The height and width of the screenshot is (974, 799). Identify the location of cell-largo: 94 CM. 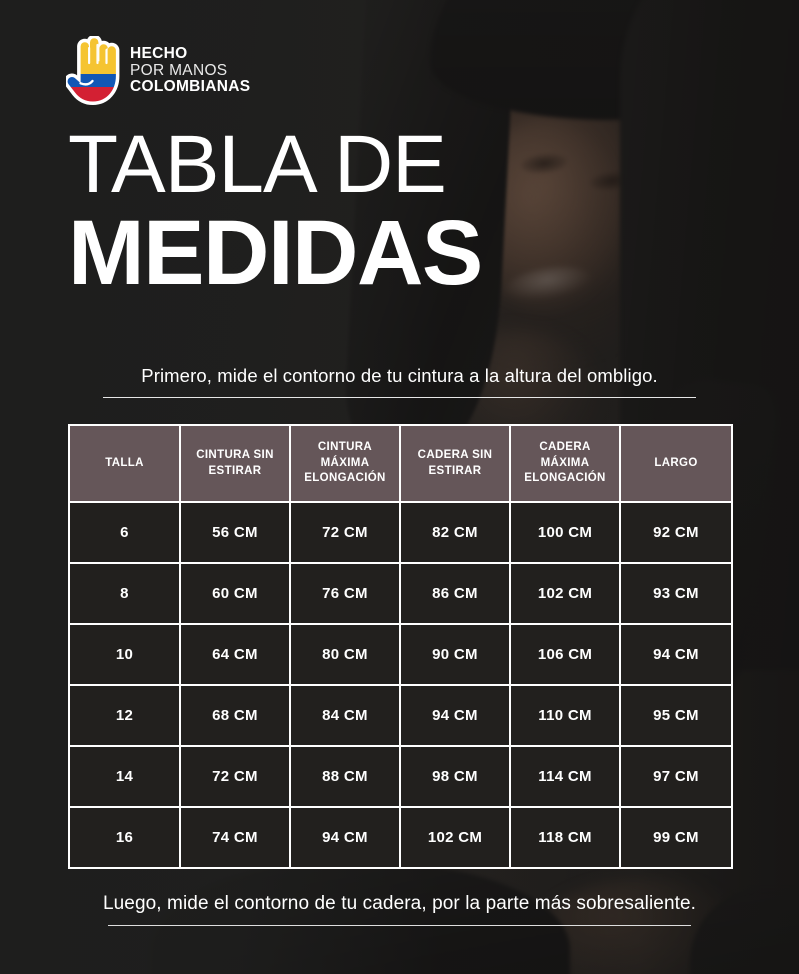
(676, 654).